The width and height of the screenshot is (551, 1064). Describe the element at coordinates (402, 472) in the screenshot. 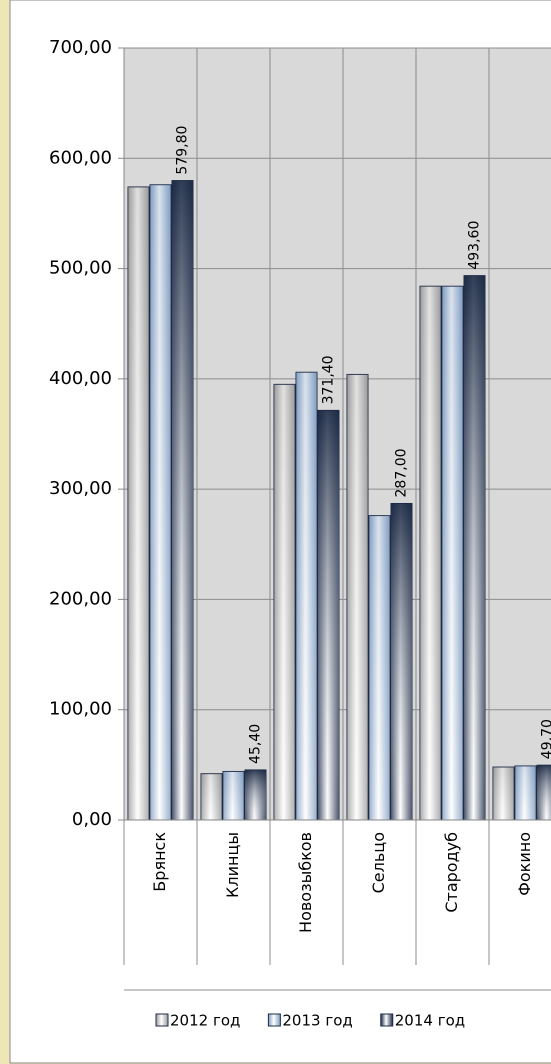

I see `data-label: 287,00` at that location.